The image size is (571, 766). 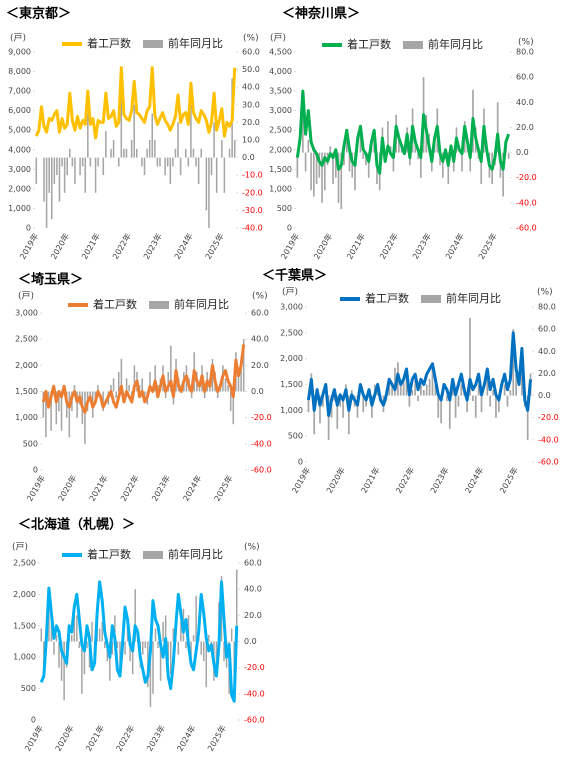 What do you see at coordinates (28, 228) in the screenshot?
I see `y-tick-label: 0` at bounding box center [28, 228].